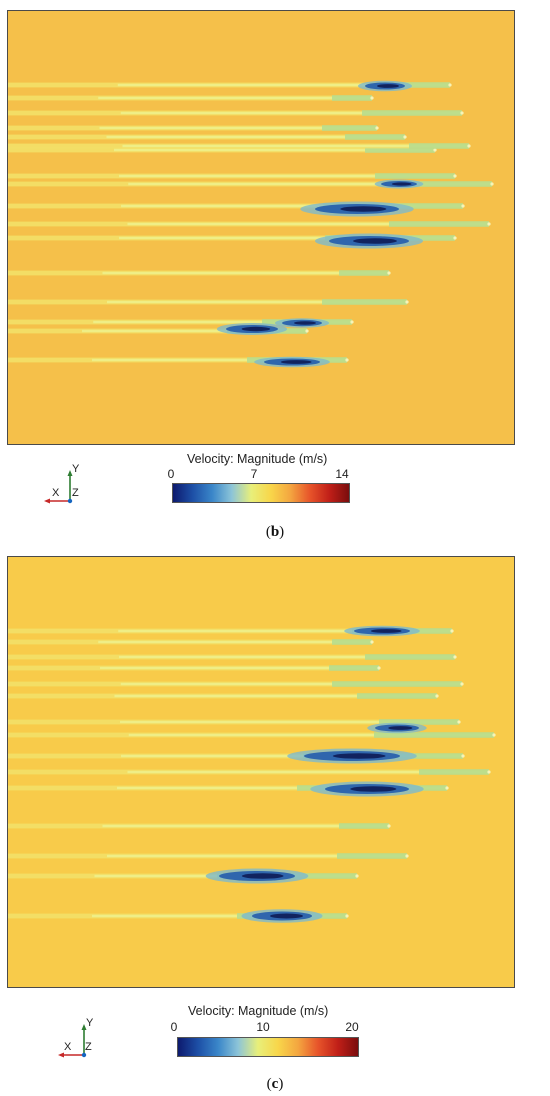 This screenshot has height=1096, width=550. I want to click on axis-label-y-b: Y, so click(76, 469).